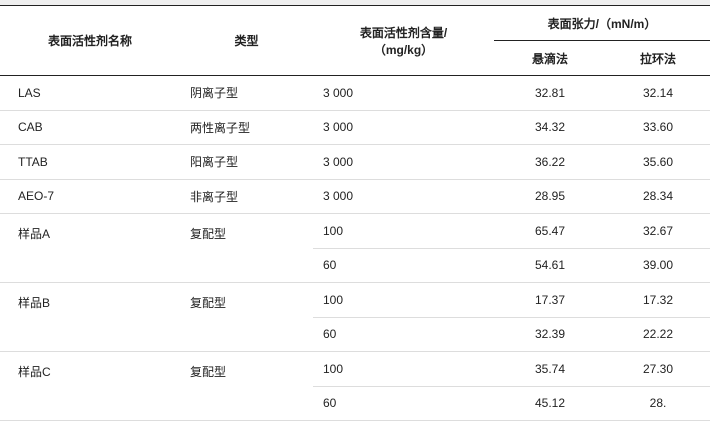 The height and width of the screenshot is (421, 710). Describe the element at coordinates (550, 93) in the screenshot. I see `cell-pendant: 32.81` at that location.